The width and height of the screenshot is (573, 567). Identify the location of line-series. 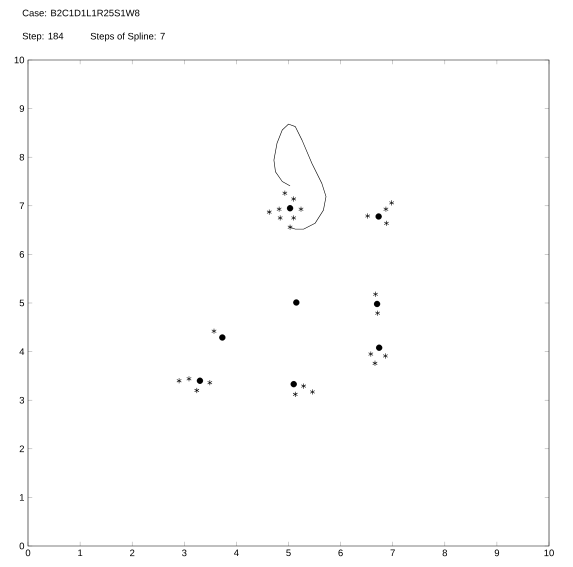
(300, 177).